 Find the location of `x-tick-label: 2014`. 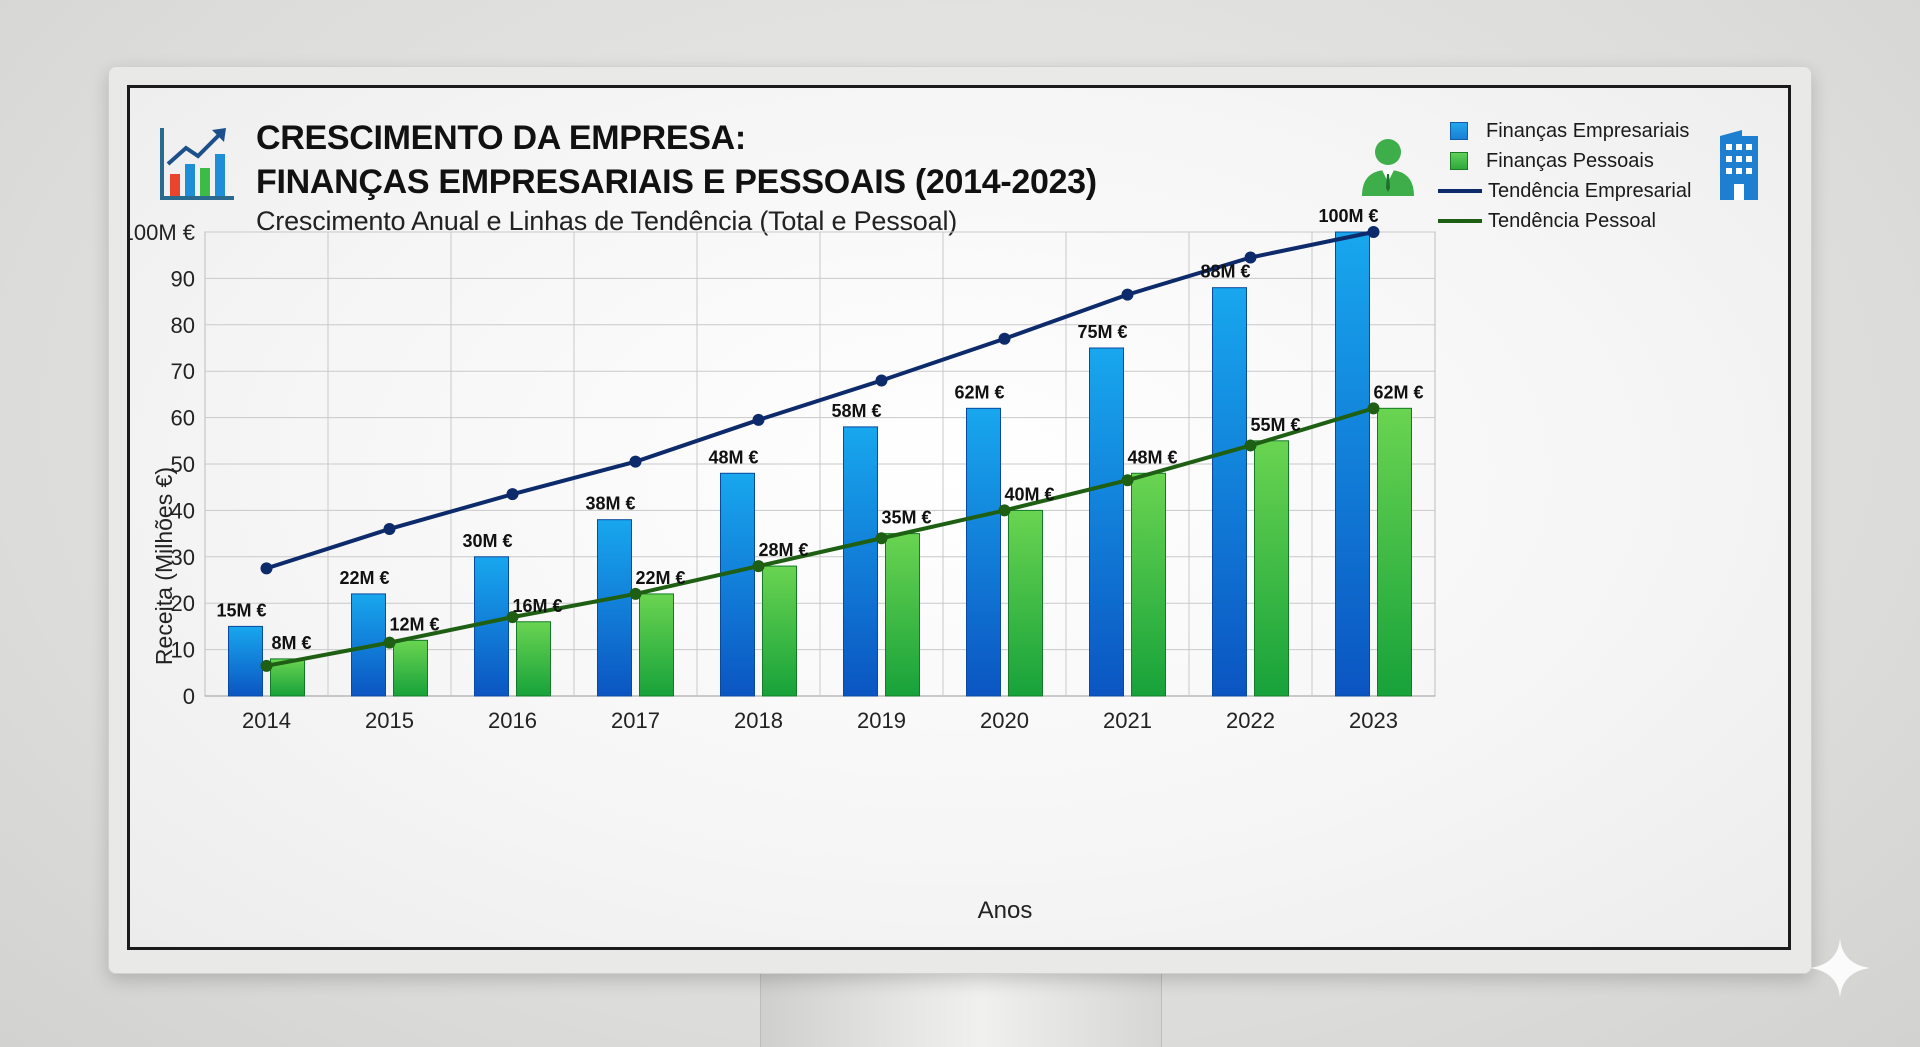

x-tick-label: 2014 is located at coordinates (266, 720).